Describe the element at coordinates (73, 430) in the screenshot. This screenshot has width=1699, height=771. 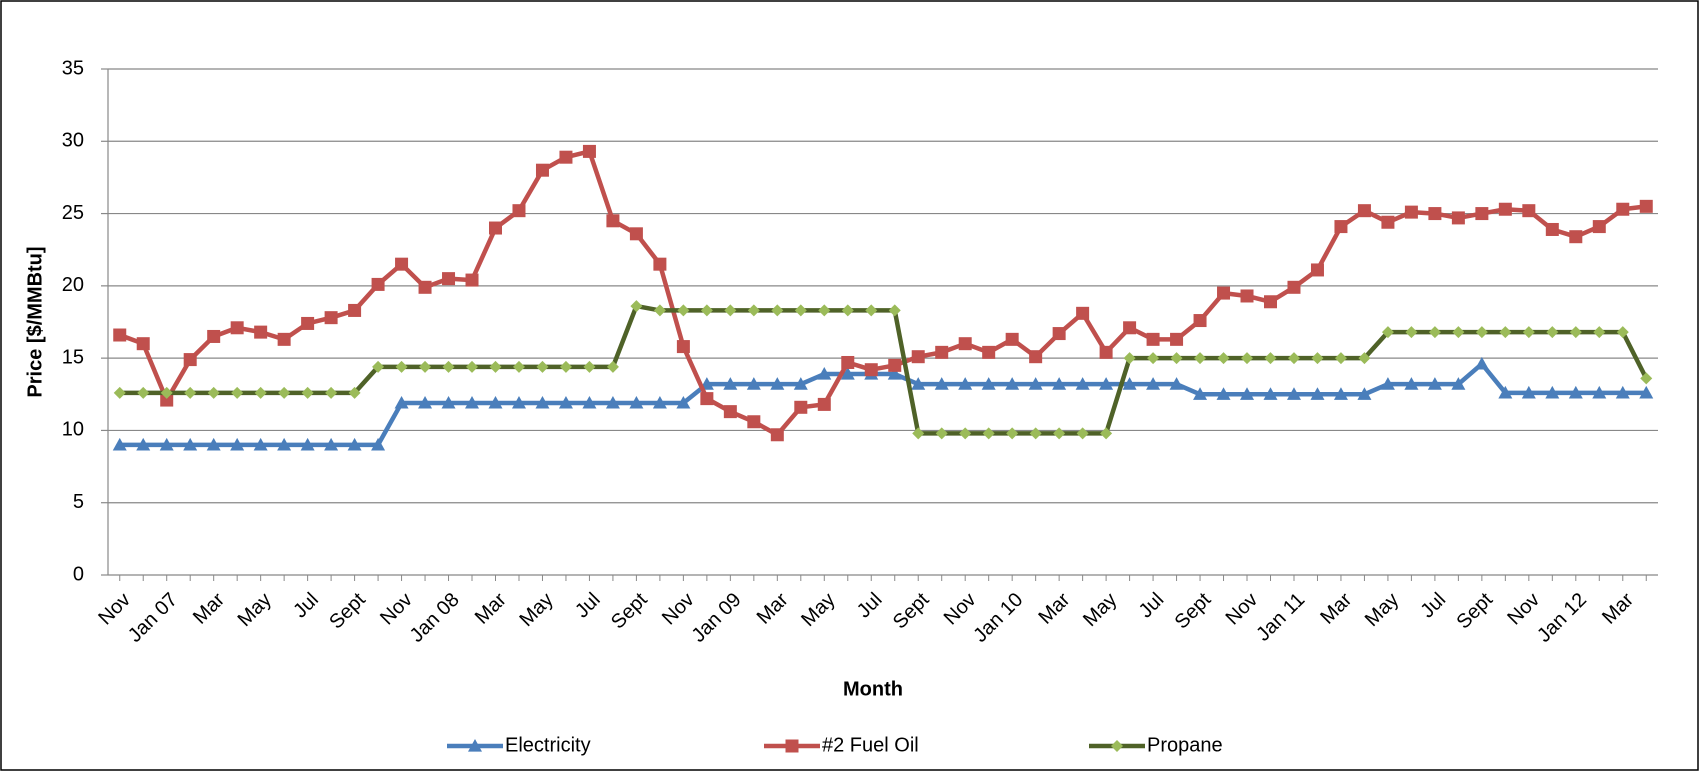
I see `y-tick-label: 10` at that location.